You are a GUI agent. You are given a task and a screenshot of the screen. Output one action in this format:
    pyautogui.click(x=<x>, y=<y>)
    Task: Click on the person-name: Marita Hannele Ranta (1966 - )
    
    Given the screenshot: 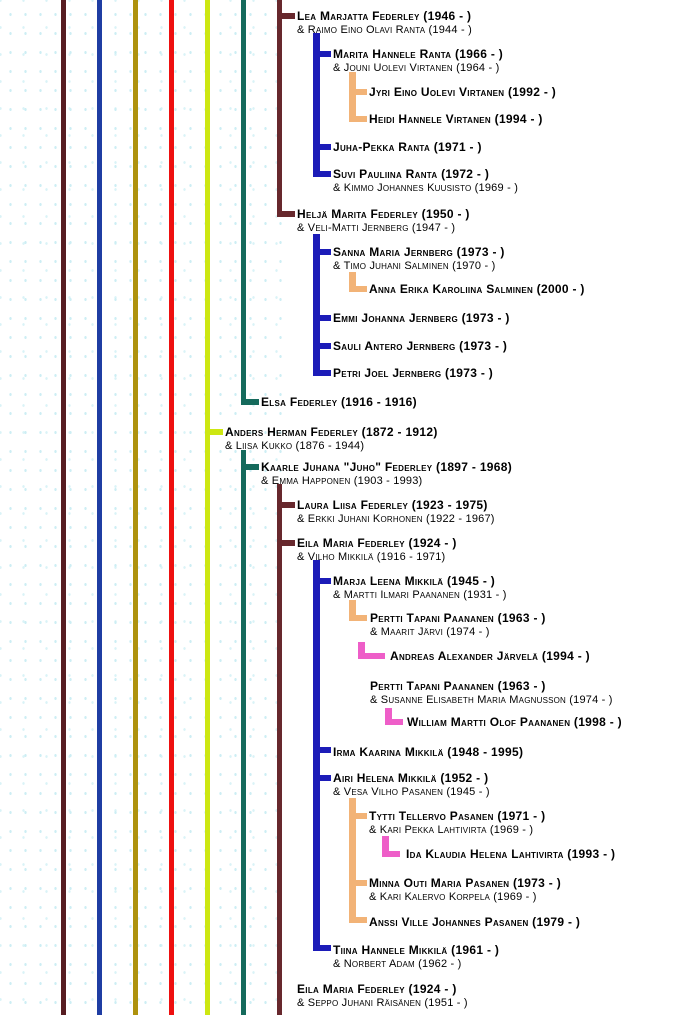 What is the action you would take?
    pyautogui.click(x=418, y=54)
    